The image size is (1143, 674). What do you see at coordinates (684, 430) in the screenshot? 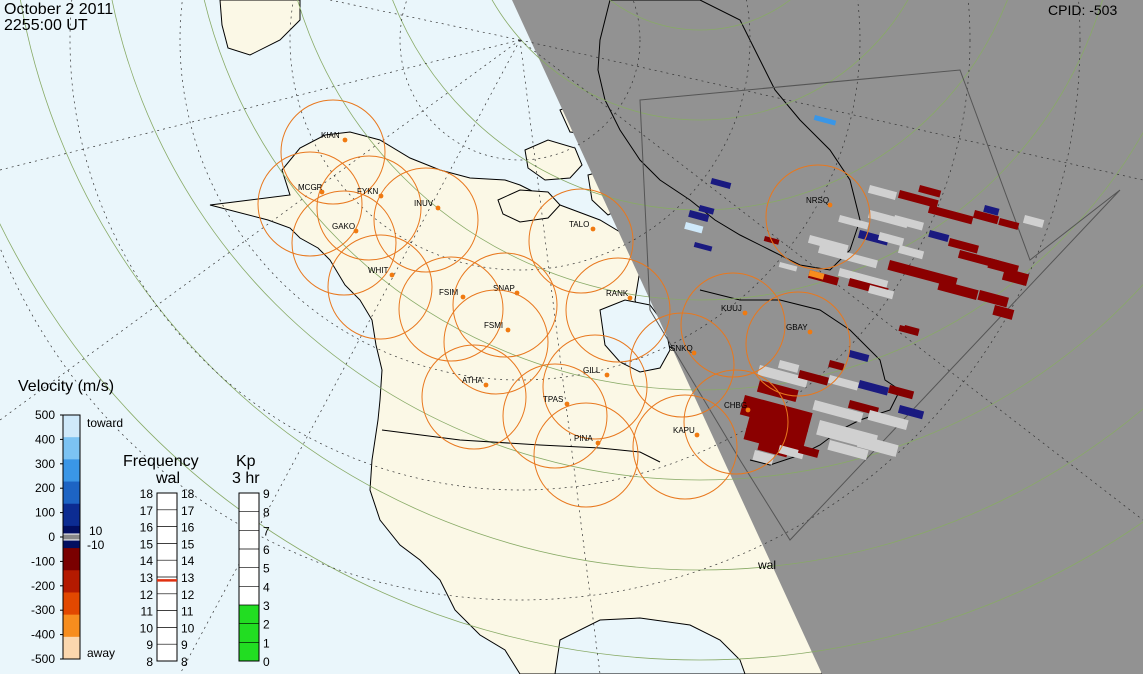
I see `station-code: KAPU` at bounding box center [684, 430].